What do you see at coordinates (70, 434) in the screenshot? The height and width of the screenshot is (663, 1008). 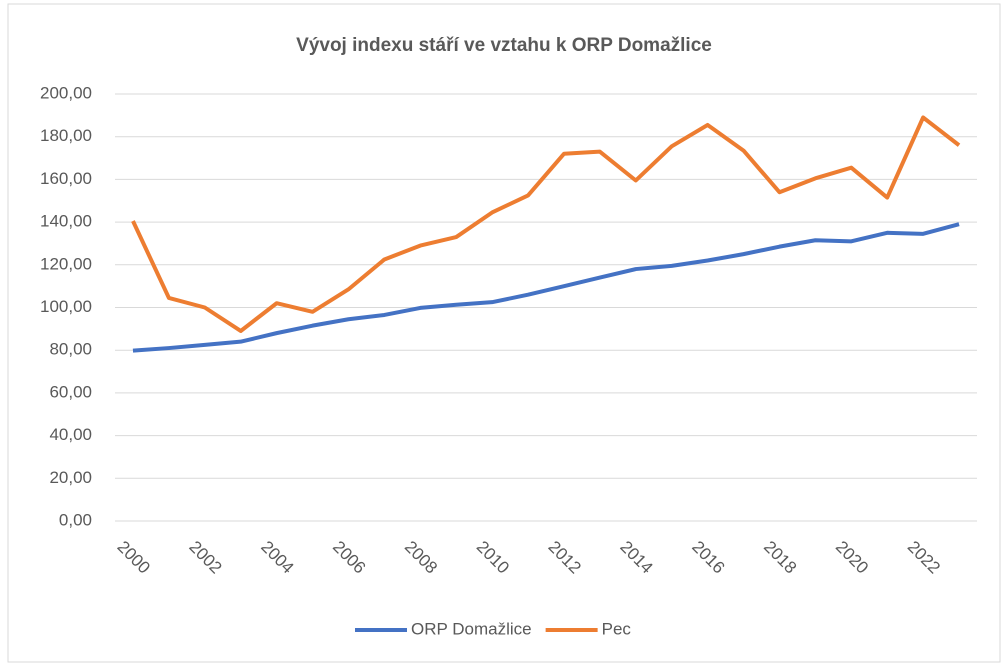 I see `y-tick-label: 40,00` at bounding box center [70, 434].